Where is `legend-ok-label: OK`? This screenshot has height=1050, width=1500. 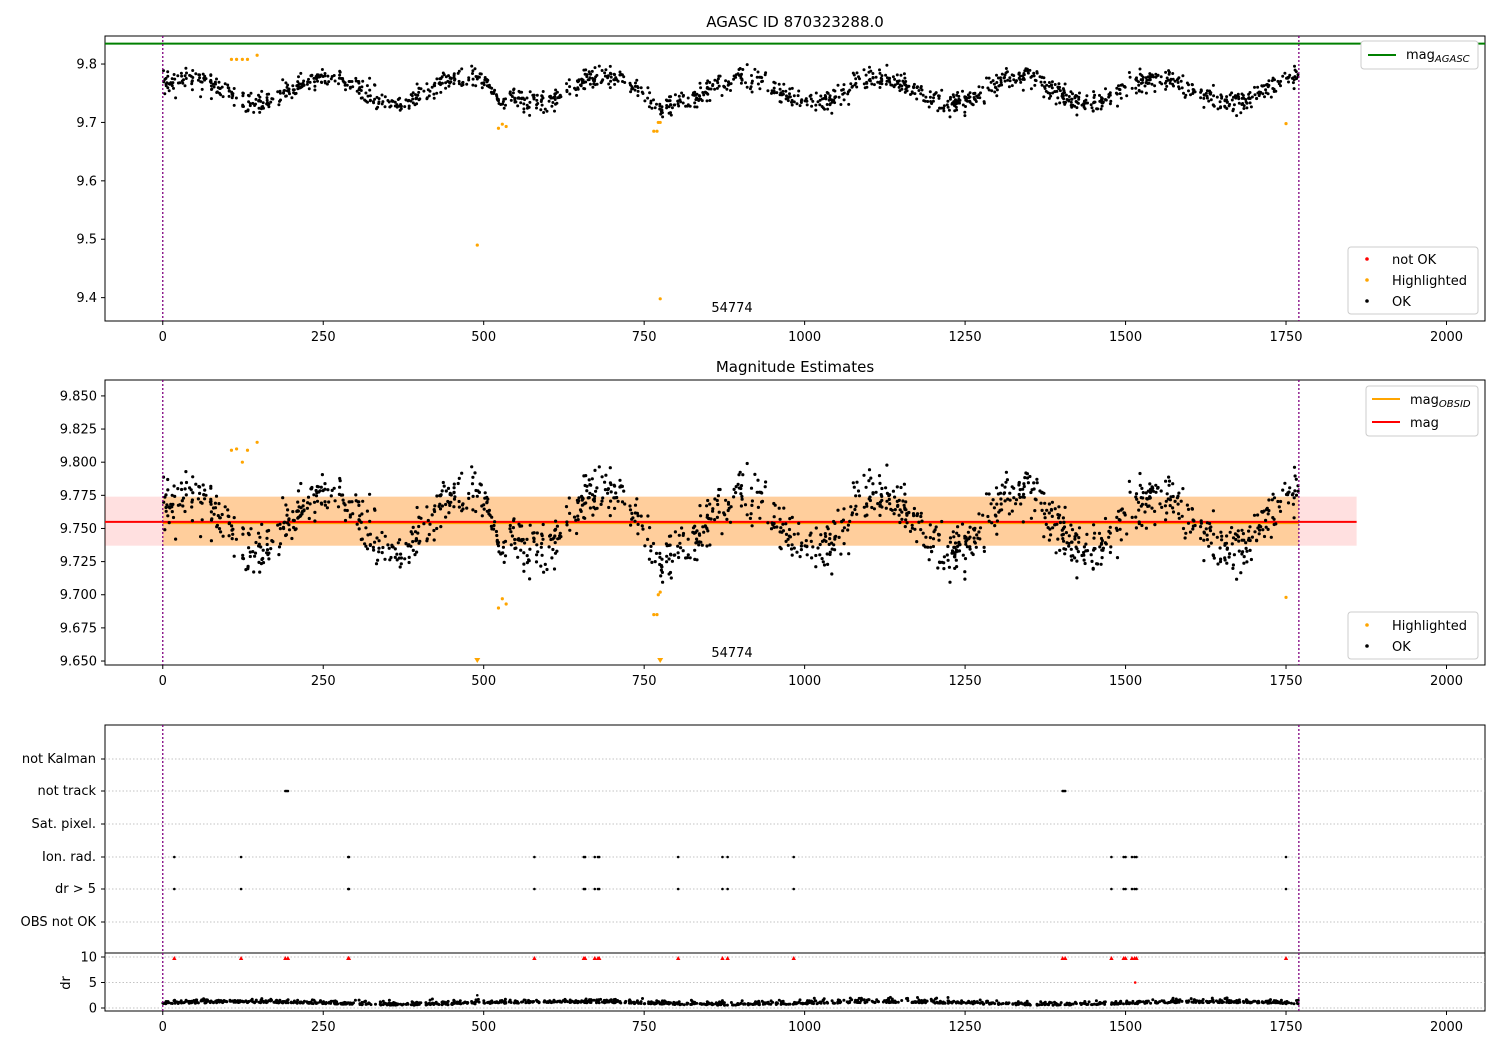
legend-ok-label: OK is located at coordinates (1401, 647).